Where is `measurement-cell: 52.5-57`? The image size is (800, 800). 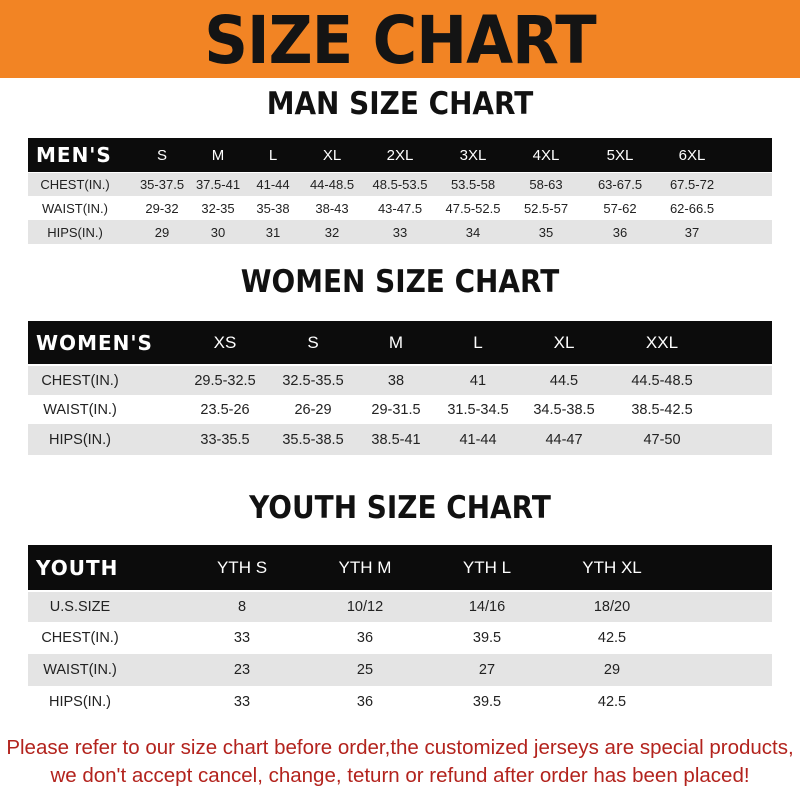 measurement-cell: 52.5-57 is located at coordinates (546, 208).